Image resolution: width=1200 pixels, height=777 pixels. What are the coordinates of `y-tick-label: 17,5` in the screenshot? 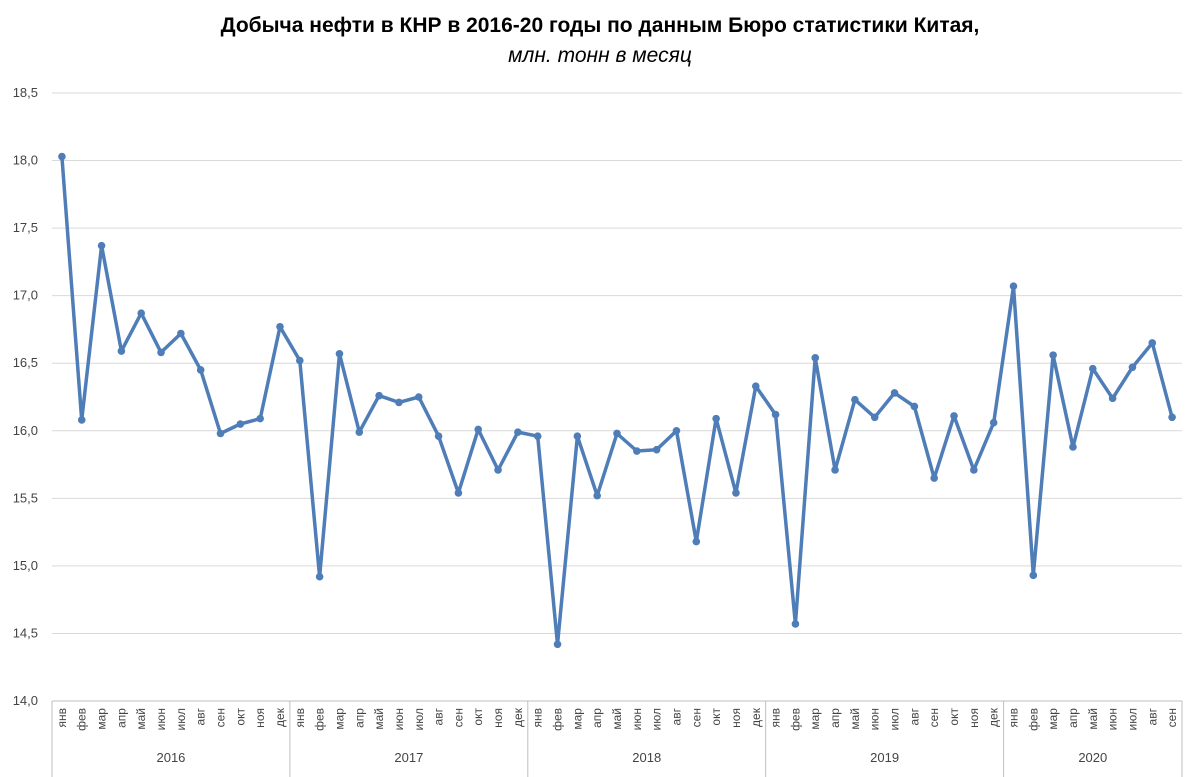 It's located at (25, 227).